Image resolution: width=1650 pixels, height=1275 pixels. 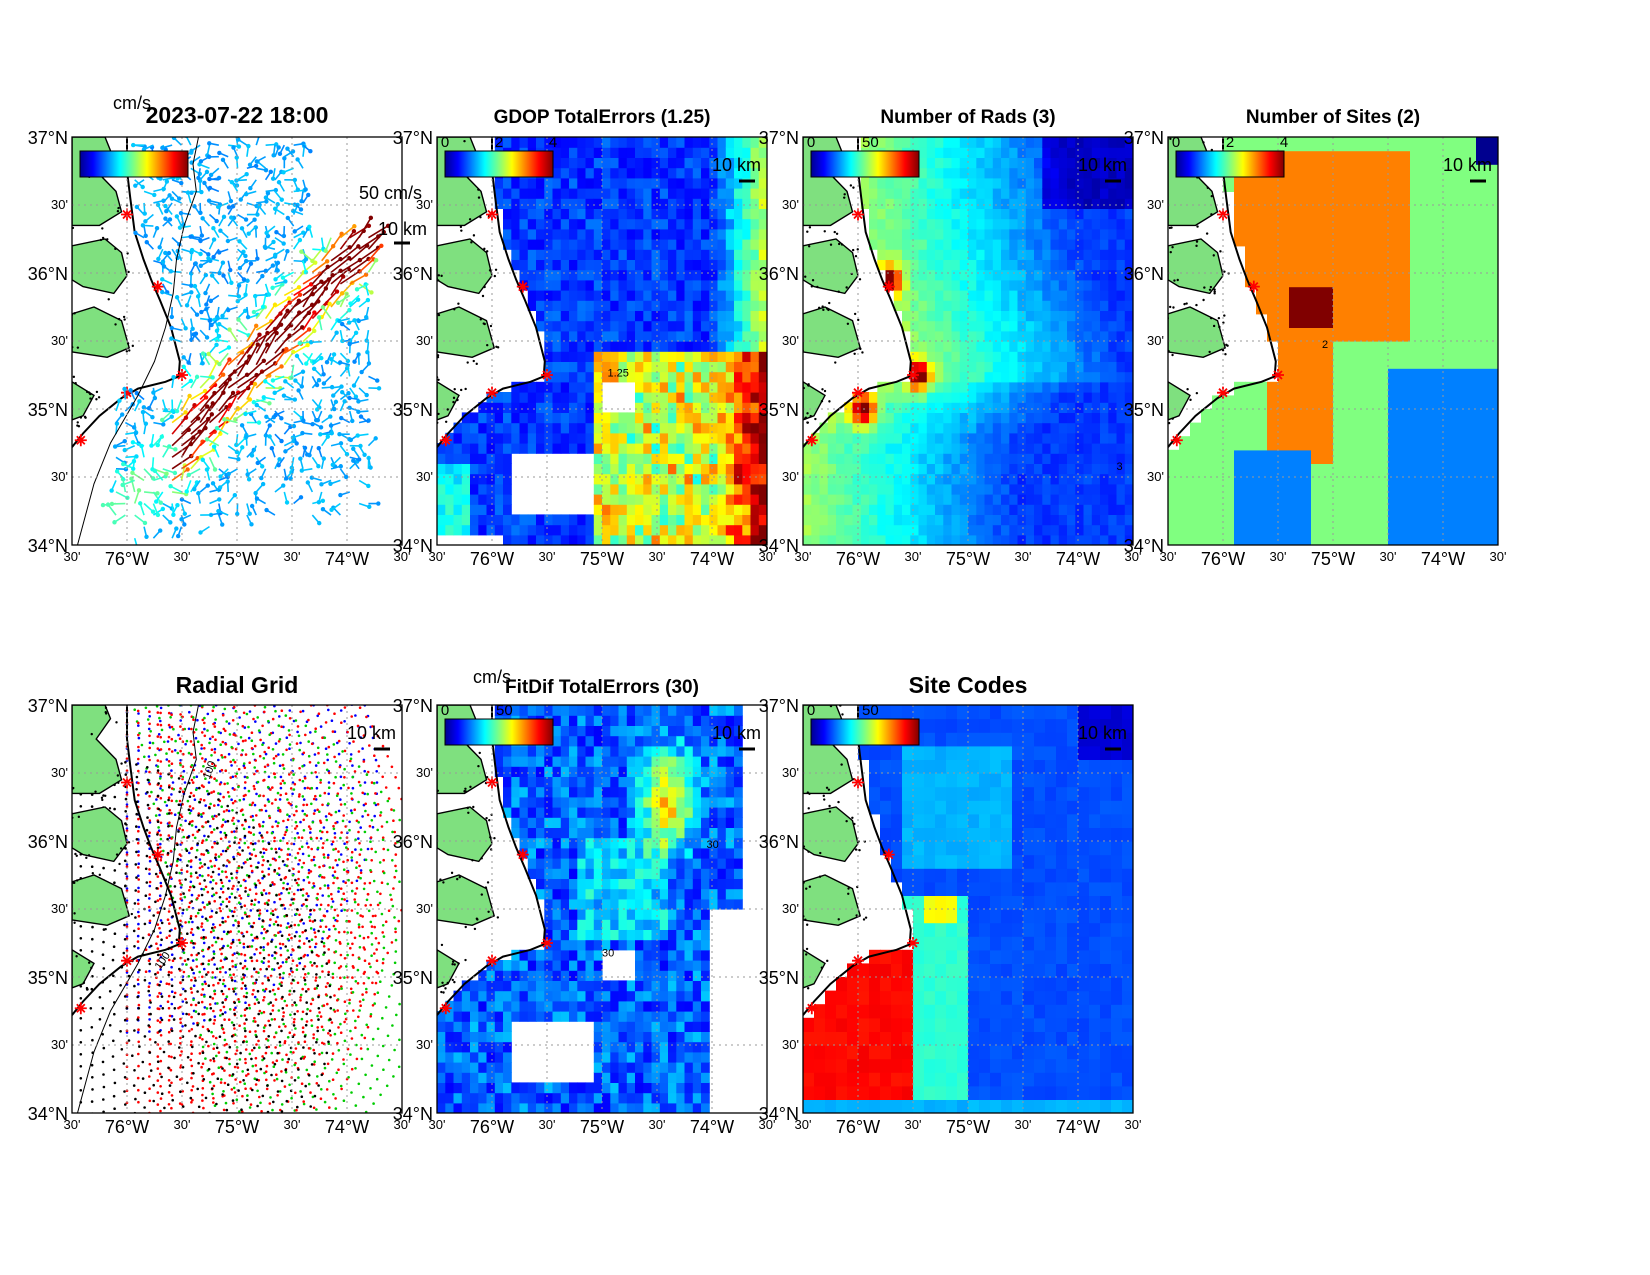 What do you see at coordinates (424, 204) in the screenshot?
I see `lat-tick-label: 30'` at bounding box center [424, 204].